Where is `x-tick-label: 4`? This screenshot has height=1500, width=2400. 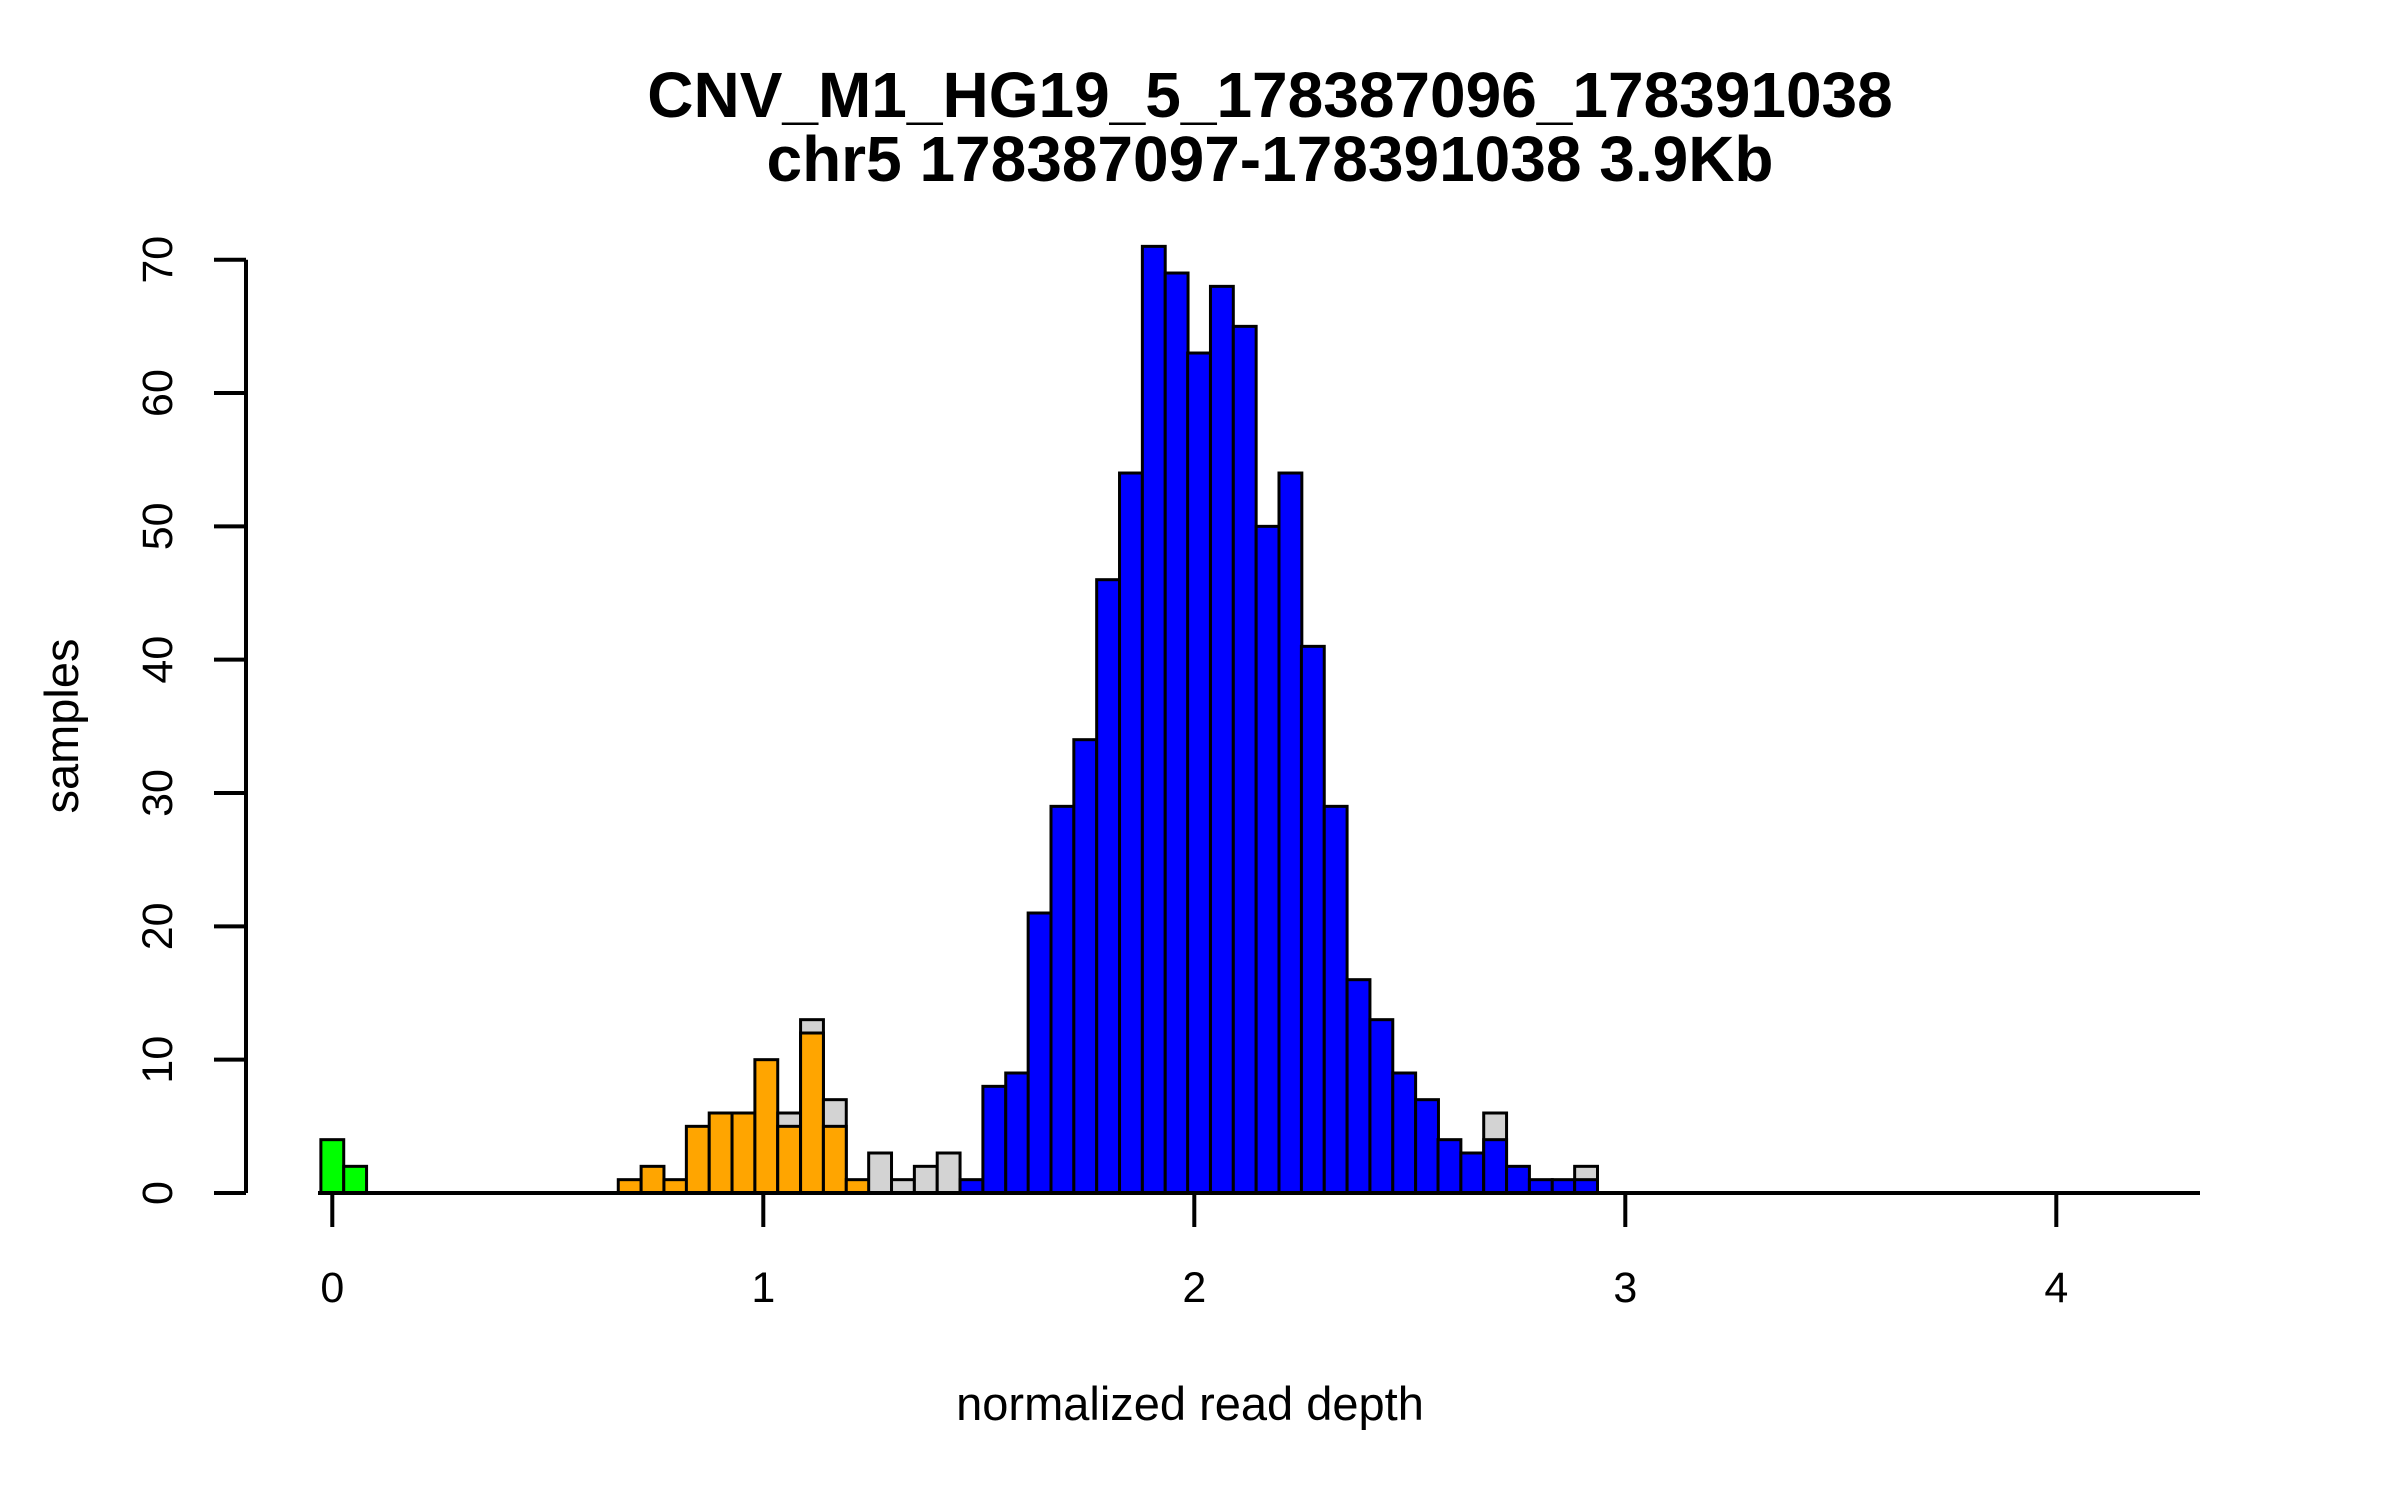
x-tick-label: 4 is located at coordinates (2056, 1288).